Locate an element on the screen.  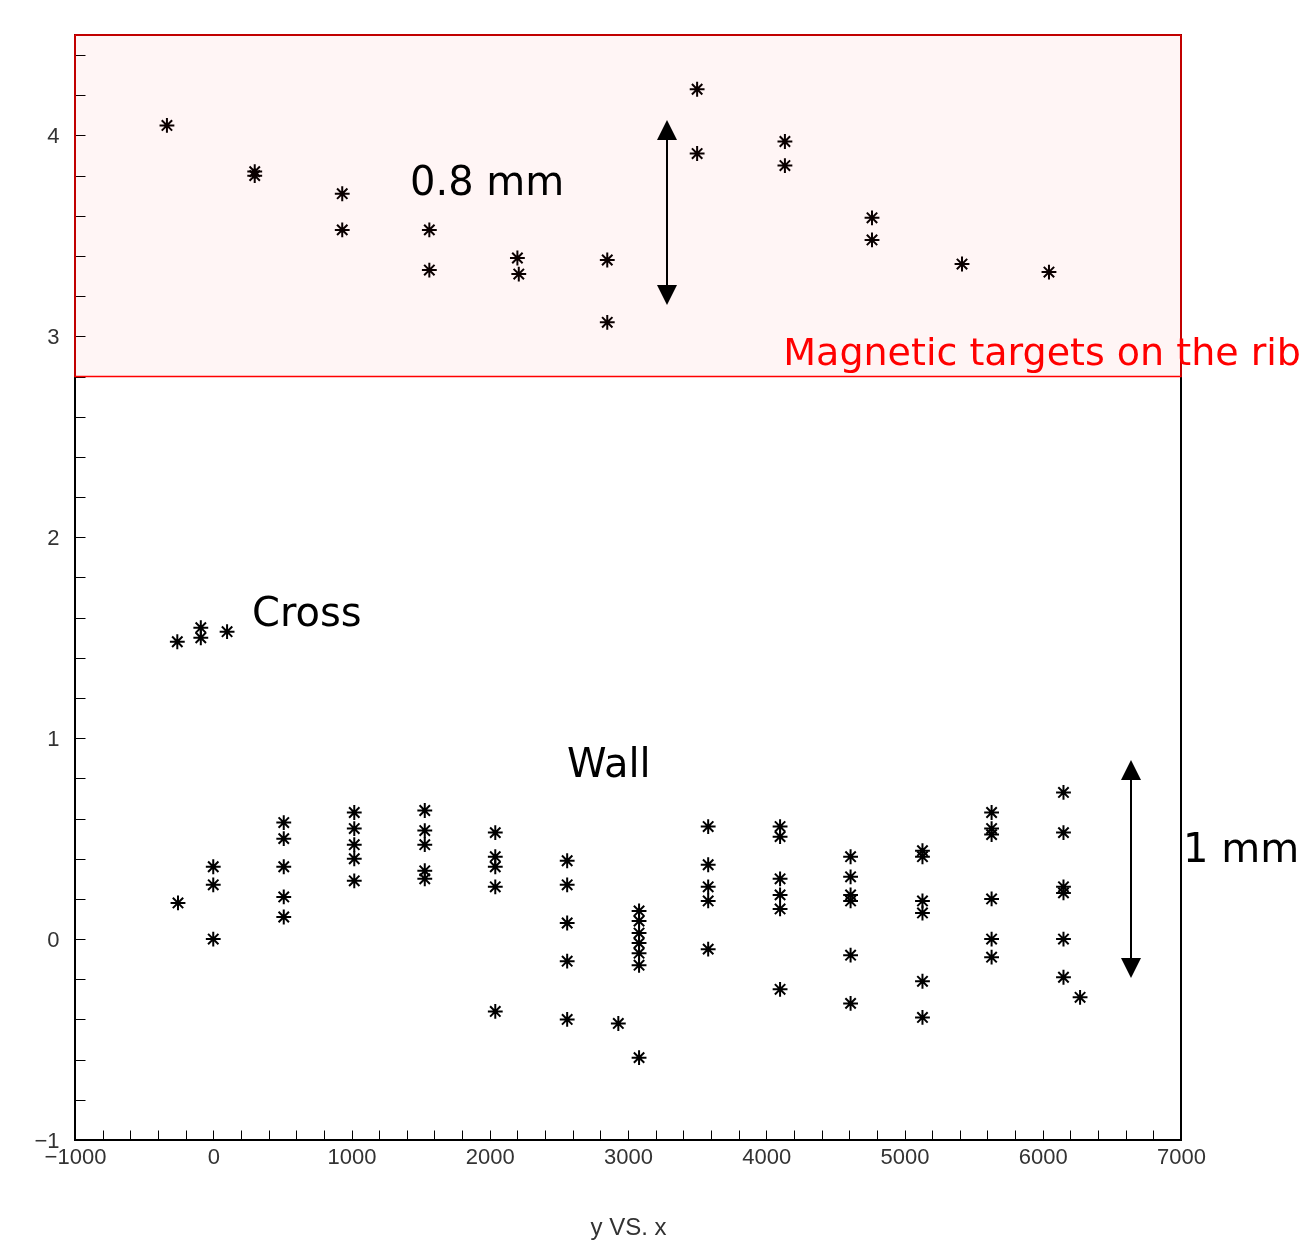
x-tick-label: 2000 is located at coordinates (490, 1156).